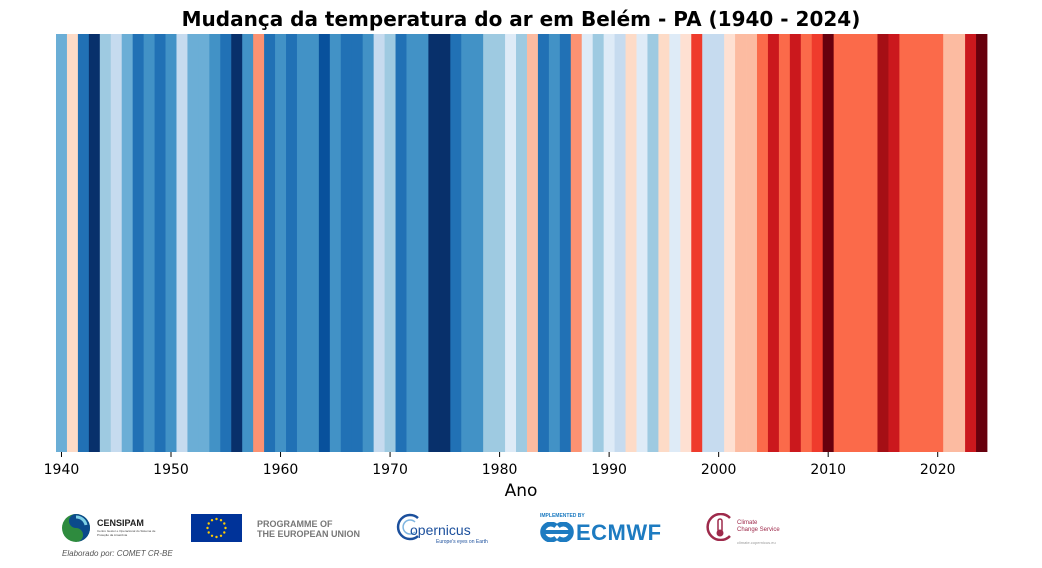 The height and width of the screenshot is (568, 1042). I want to click on stripe-2018, so click(916, 243).